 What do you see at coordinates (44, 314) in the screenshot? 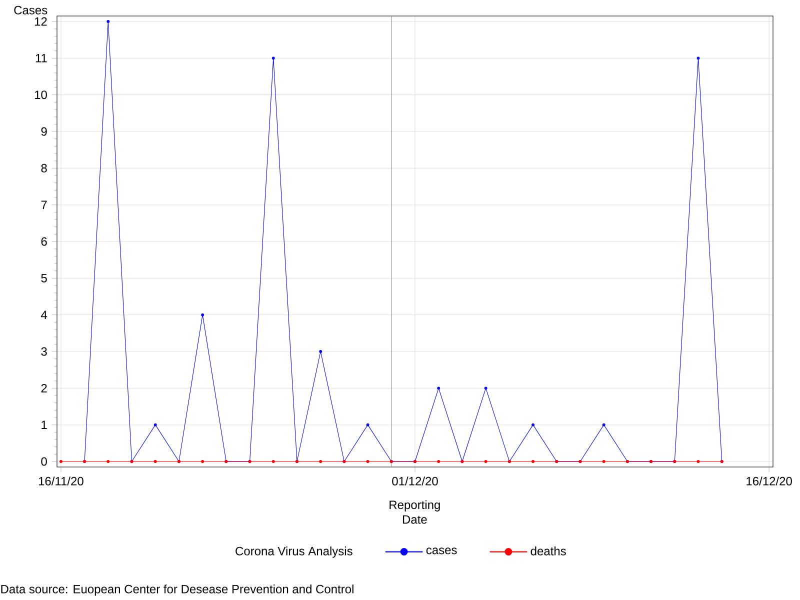
I see `y-tick-label: 4` at bounding box center [44, 314].